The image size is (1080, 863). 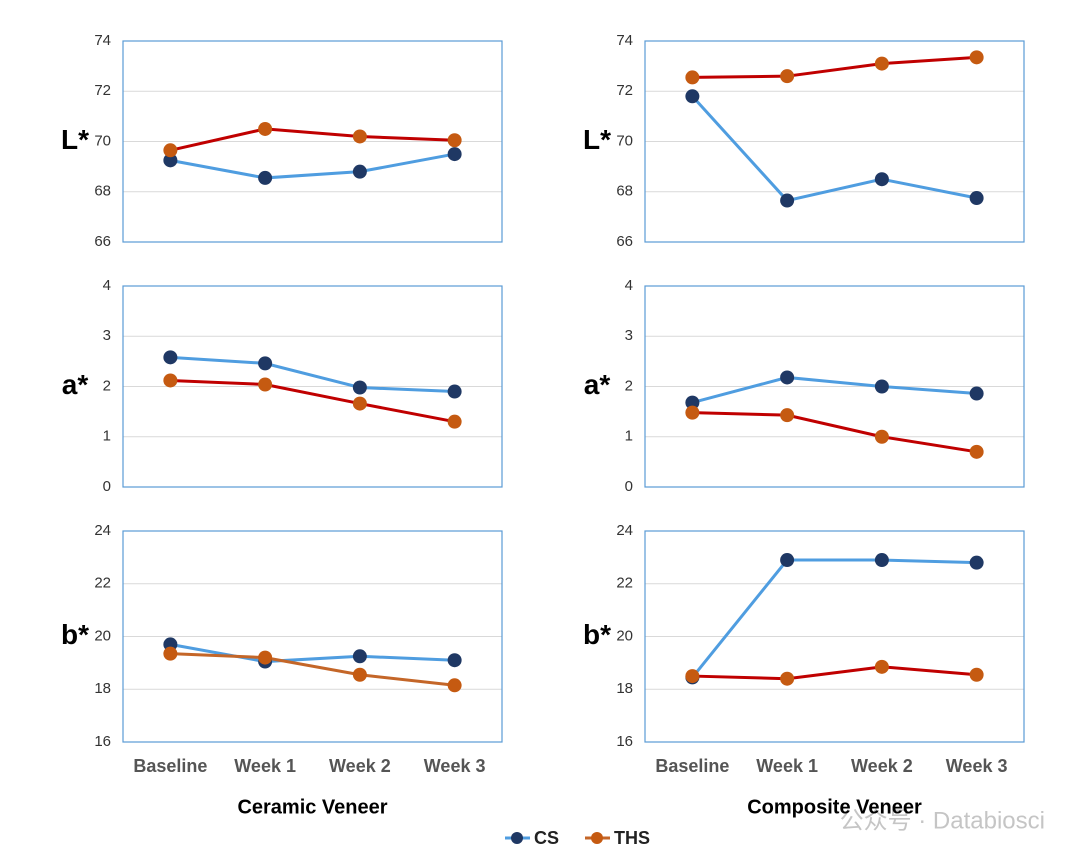 I want to click on x-axis-label: Composite Veneer, so click(x=834, y=807).